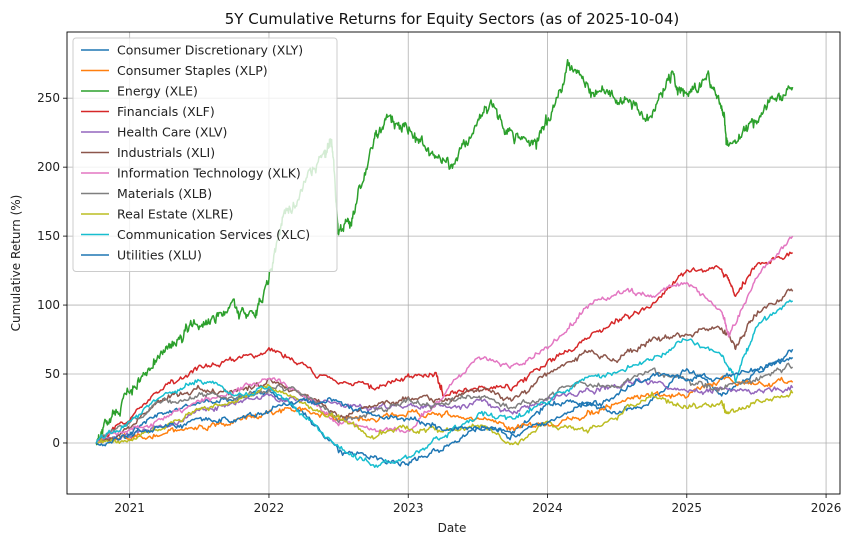 The image size is (867, 547). What do you see at coordinates (210, 50) in the screenshot?
I see `legend-label: Consumer Discretionary (XLY)` at bounding box center [210, 50].